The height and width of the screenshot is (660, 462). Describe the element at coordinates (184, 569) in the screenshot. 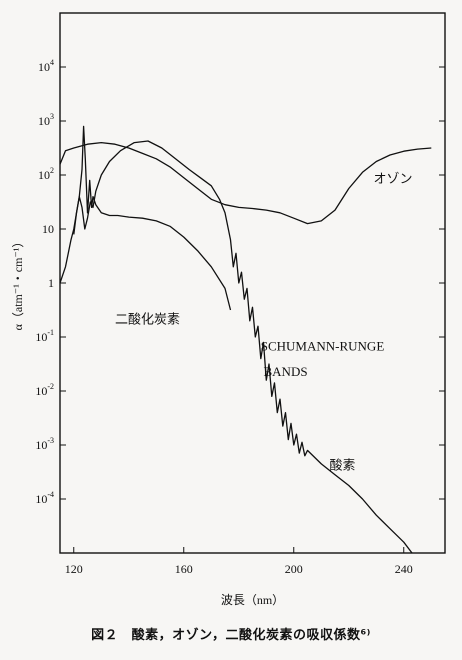

I see `x-tick-label: 160` at that location.